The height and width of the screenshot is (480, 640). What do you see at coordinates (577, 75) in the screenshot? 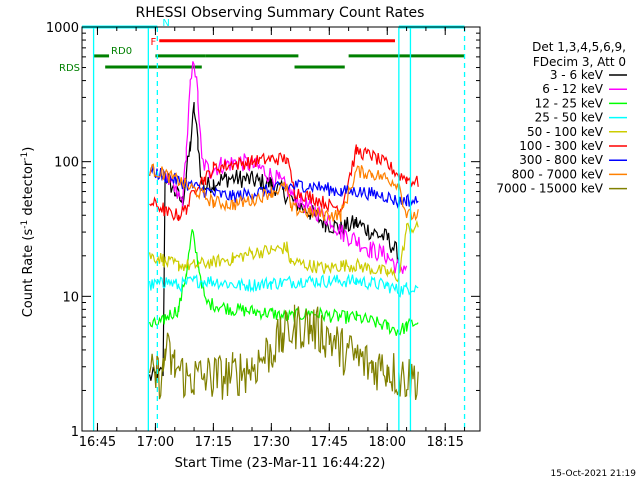
I see `legend-label: 3 - 6 keV` at bounding box center [577, 75].